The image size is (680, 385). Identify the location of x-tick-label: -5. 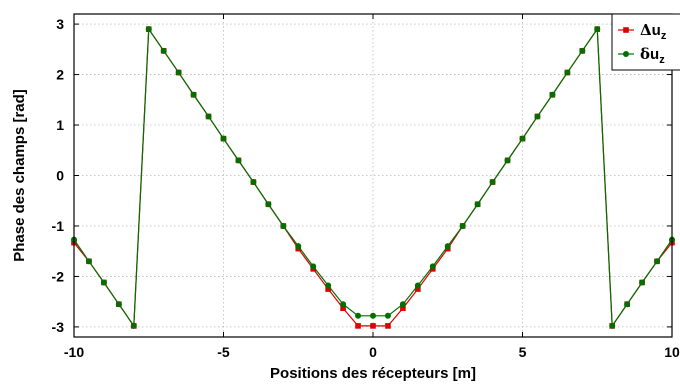
(223, 352).